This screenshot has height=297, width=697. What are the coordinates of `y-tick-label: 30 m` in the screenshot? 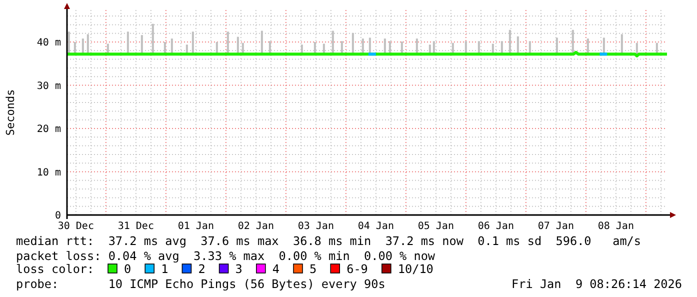 It's located at (48, 86).